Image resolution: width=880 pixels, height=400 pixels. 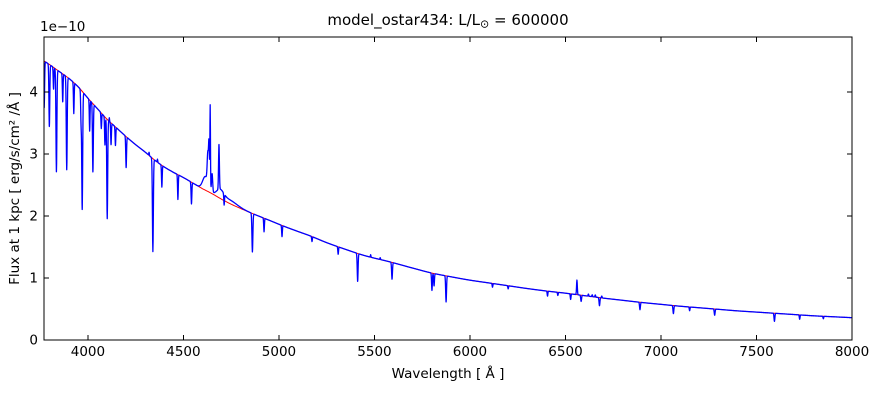 What do you see at coordinates (14, 188) in the screenshot?
I see `y-axis-label: Flux at 1 kpc [ erg/s/cm² /Å ]` at bounding box center [14, 188].